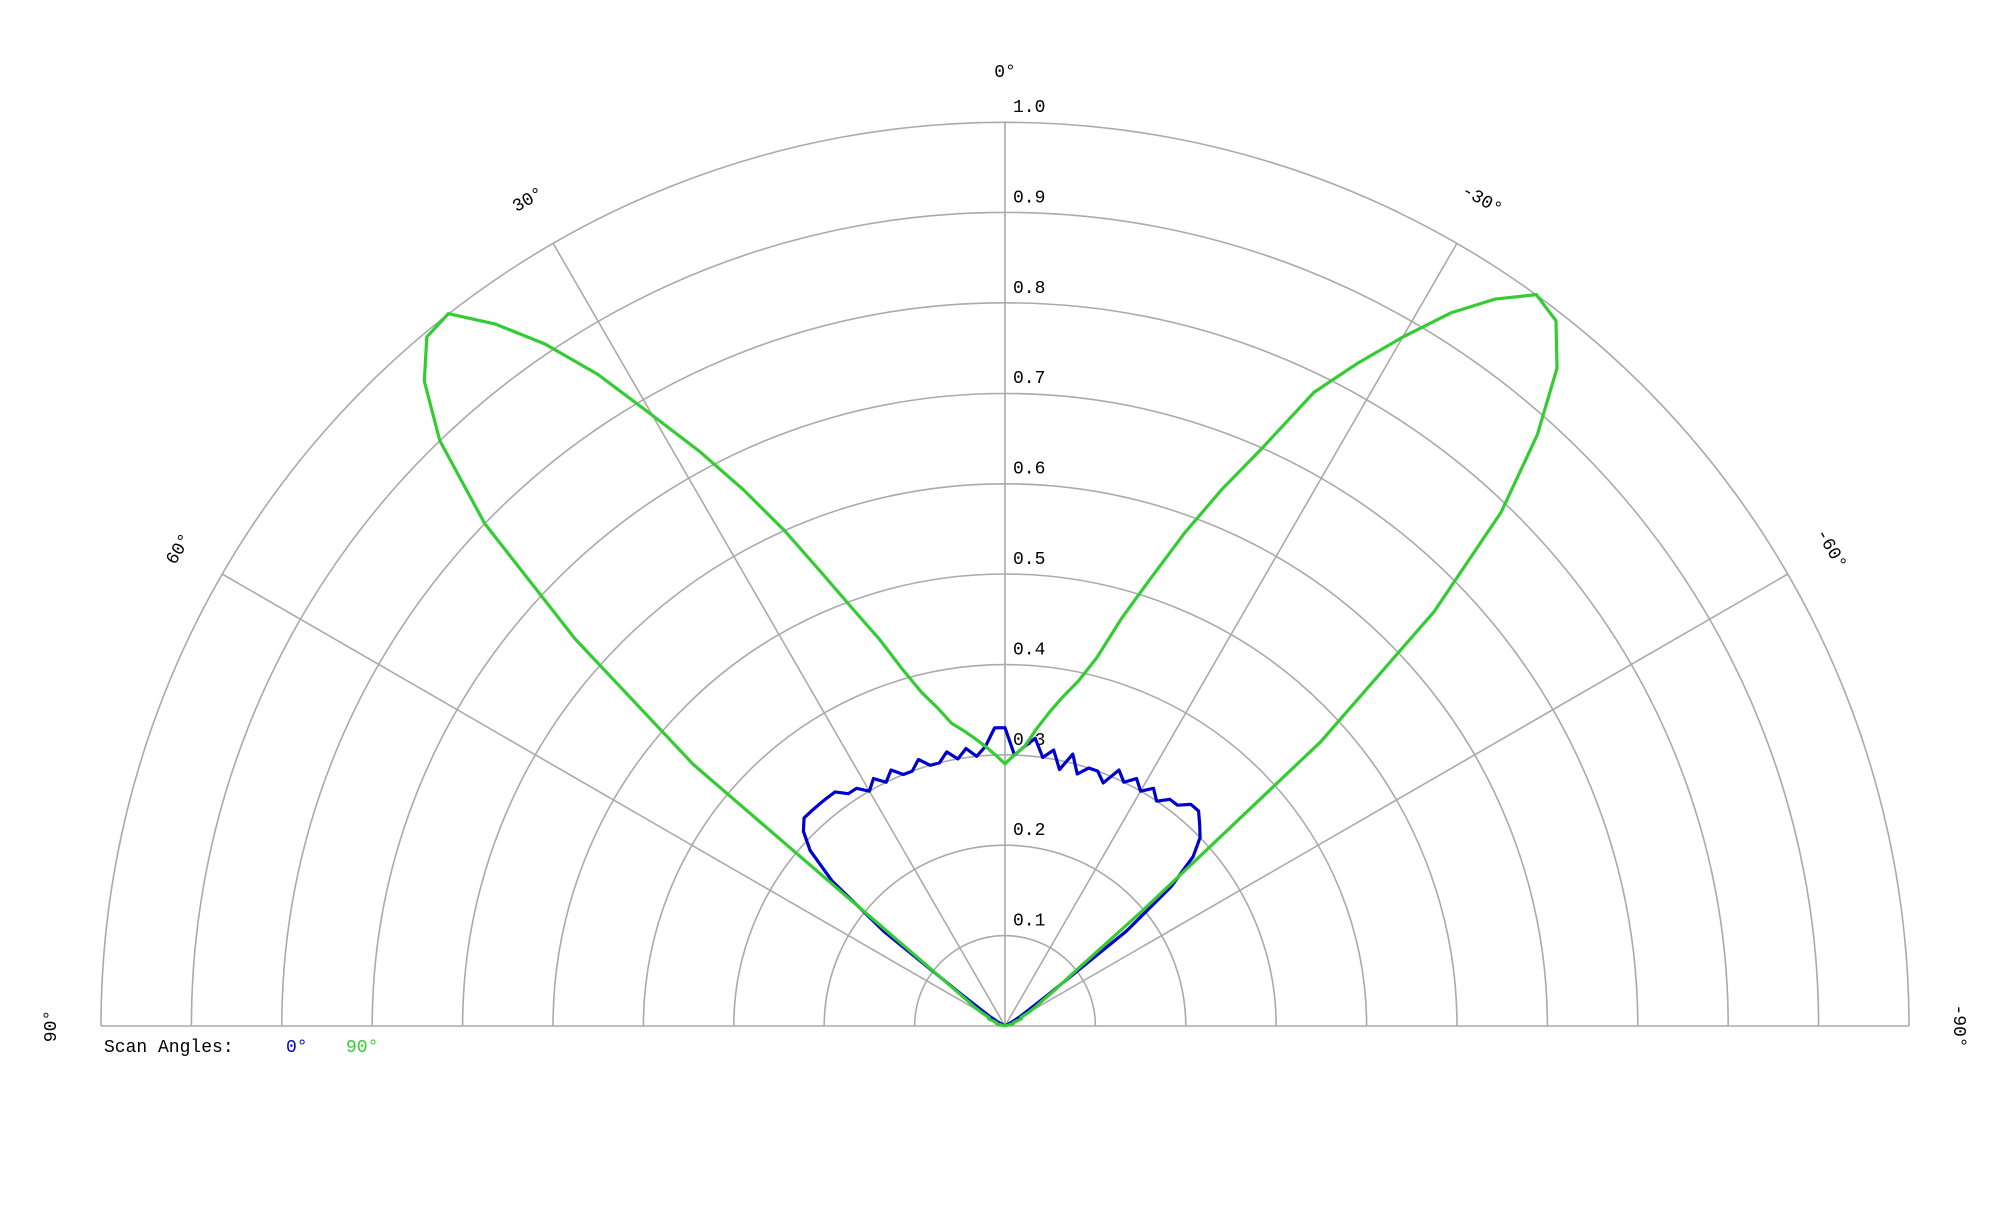 Image resolution: width=2000 pixels, height=1205 pixels. What do you see at coordinates (1830, 549) in the screenshot?
I see `theta-tick-label: -60°` at bounding box center [1830, 549].